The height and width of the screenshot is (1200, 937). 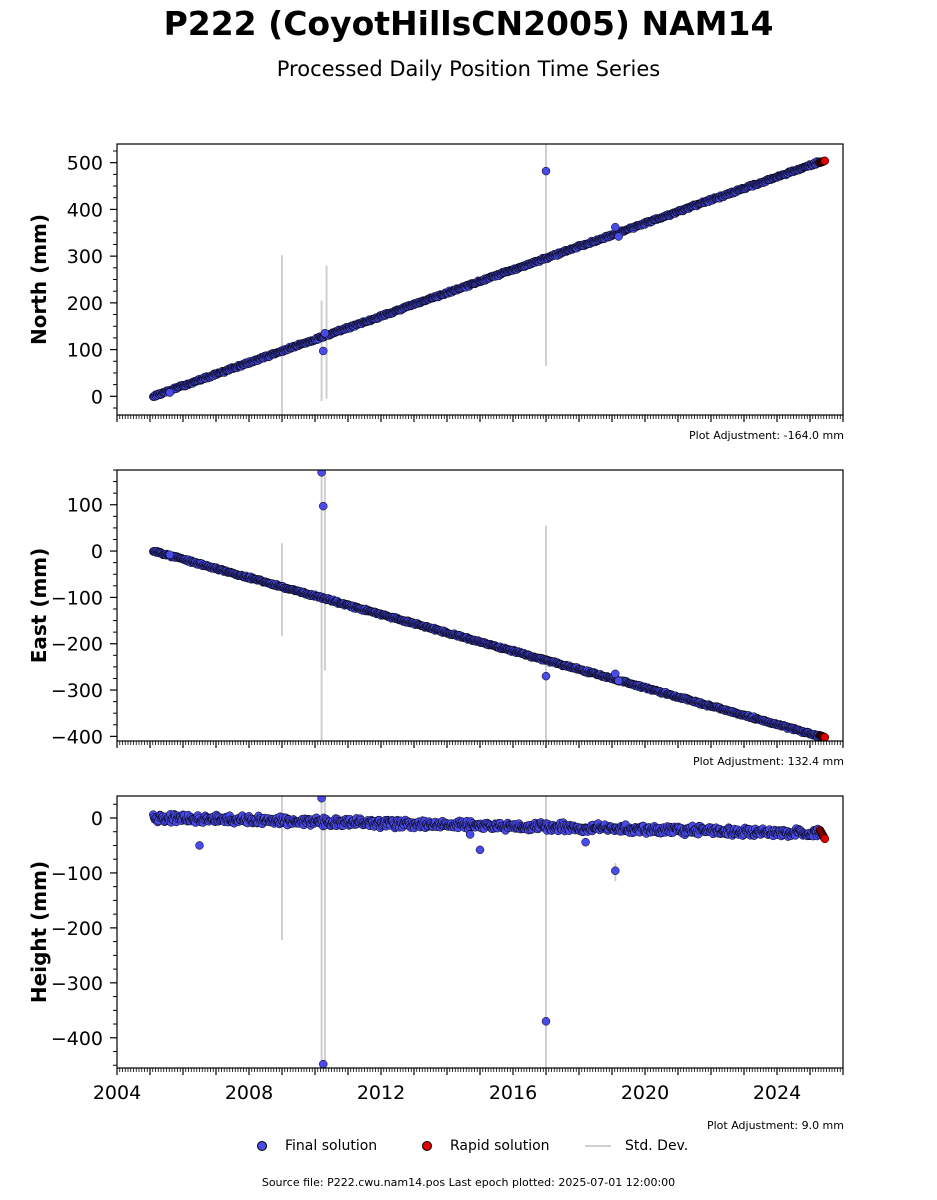 What do you see at coordinates (768, 761) in the screenshot?
I see `east-plot-adjustment: Plot Adjustment: 132.4 mm` at bounding box center [768, 761].